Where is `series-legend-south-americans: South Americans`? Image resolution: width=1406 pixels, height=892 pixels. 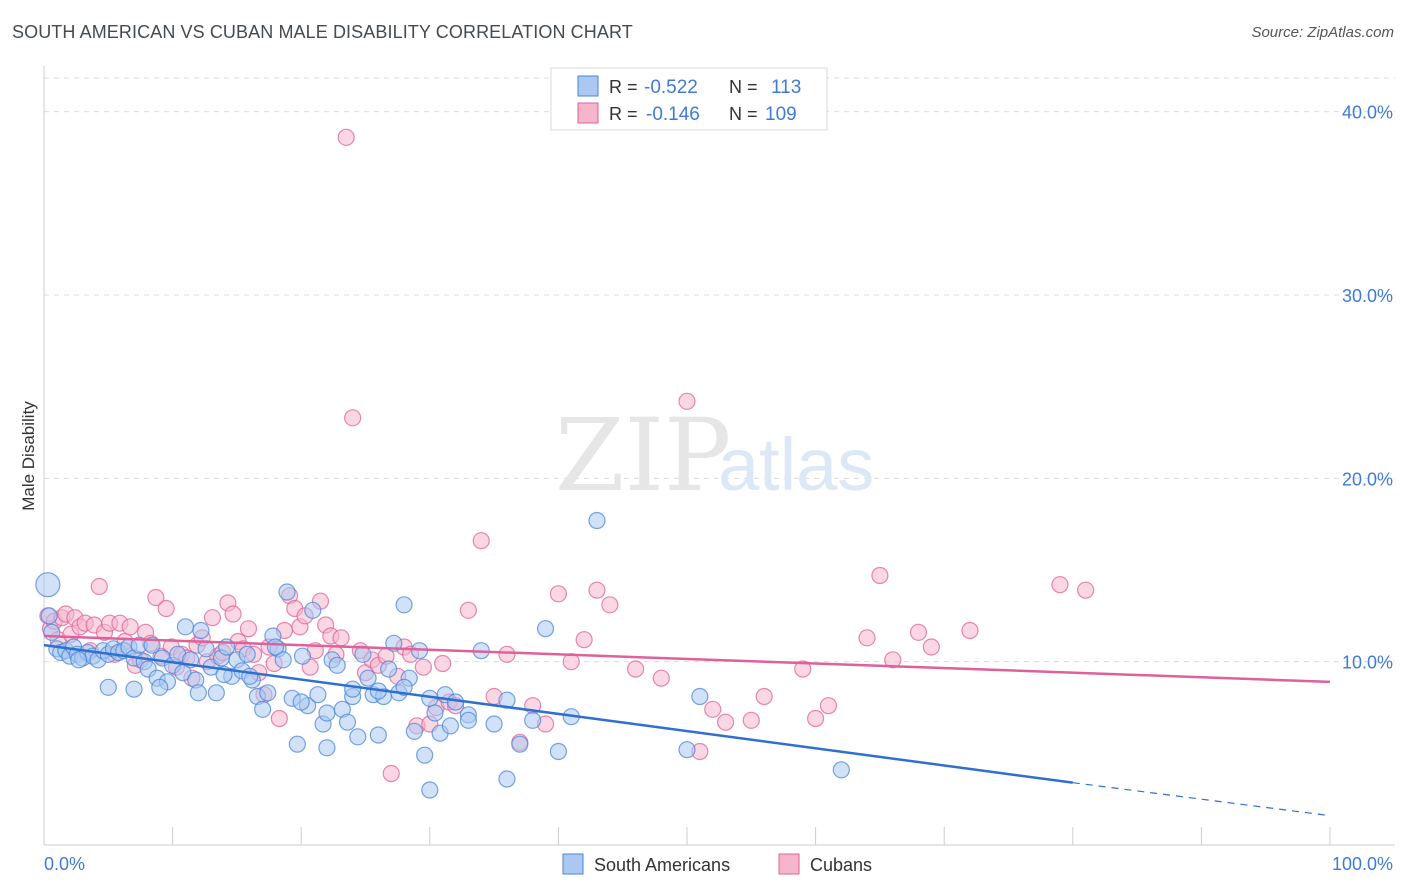 series-legend-south-americans: South Americans is located at coordinates (662, 865).